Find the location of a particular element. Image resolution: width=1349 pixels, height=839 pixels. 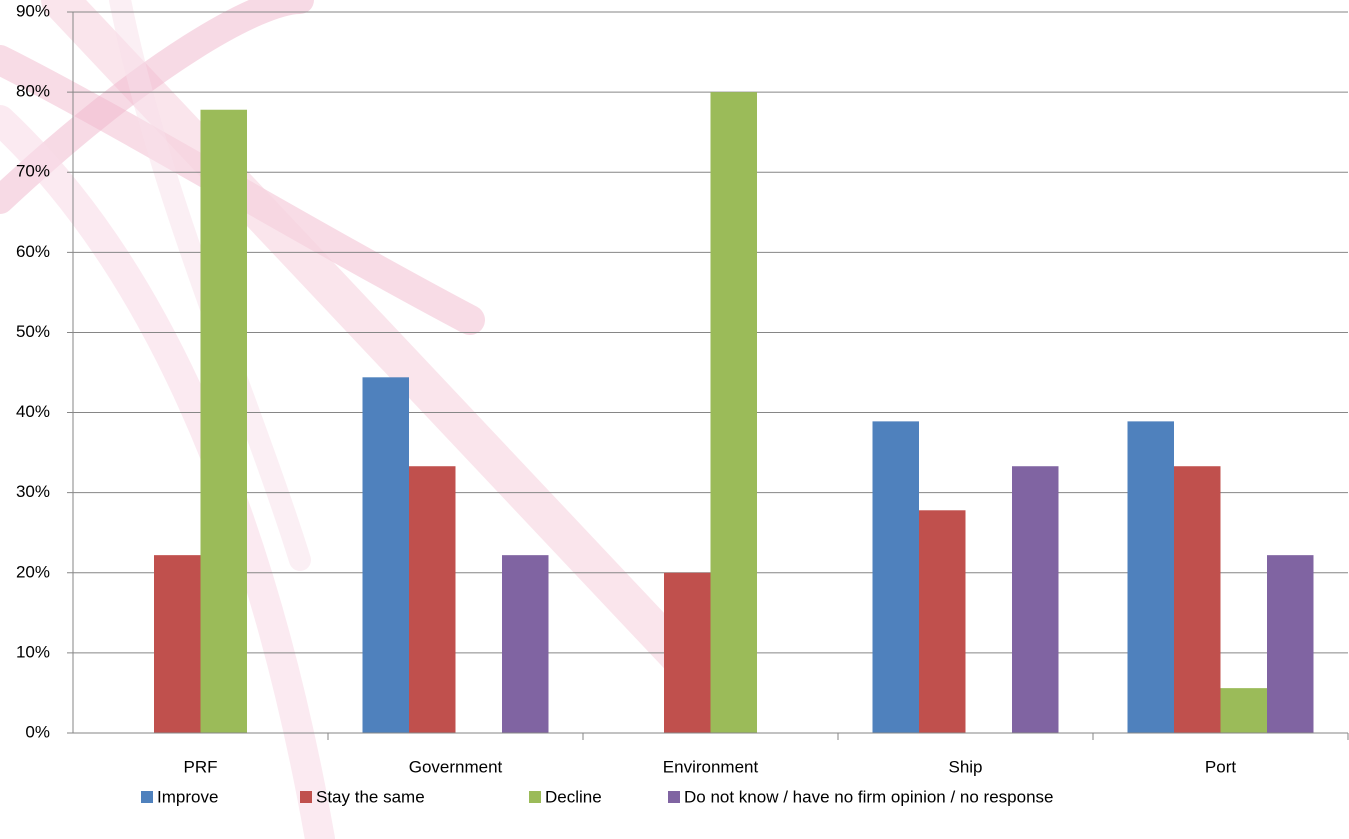

legend-label: Decline is located at coordinates (573, 796).